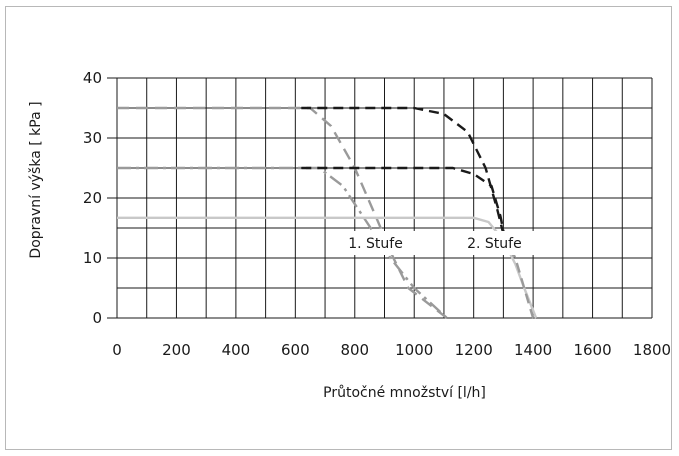 Image resolution: width=679 pixels, height=456 pixels. I want to click on x-tick-label: 400, so click(236, 350).